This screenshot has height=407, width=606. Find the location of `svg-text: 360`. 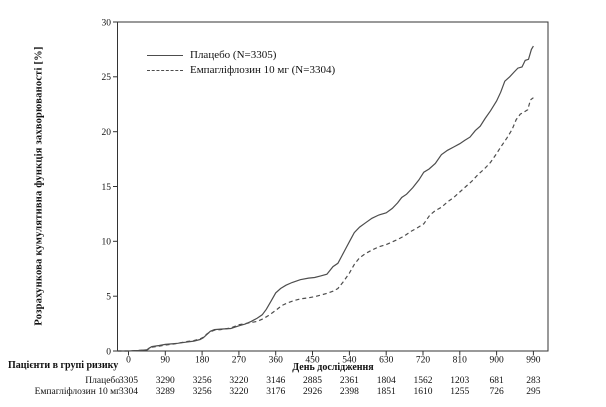

svg-text: 360 is located at coordinates (276, 361).